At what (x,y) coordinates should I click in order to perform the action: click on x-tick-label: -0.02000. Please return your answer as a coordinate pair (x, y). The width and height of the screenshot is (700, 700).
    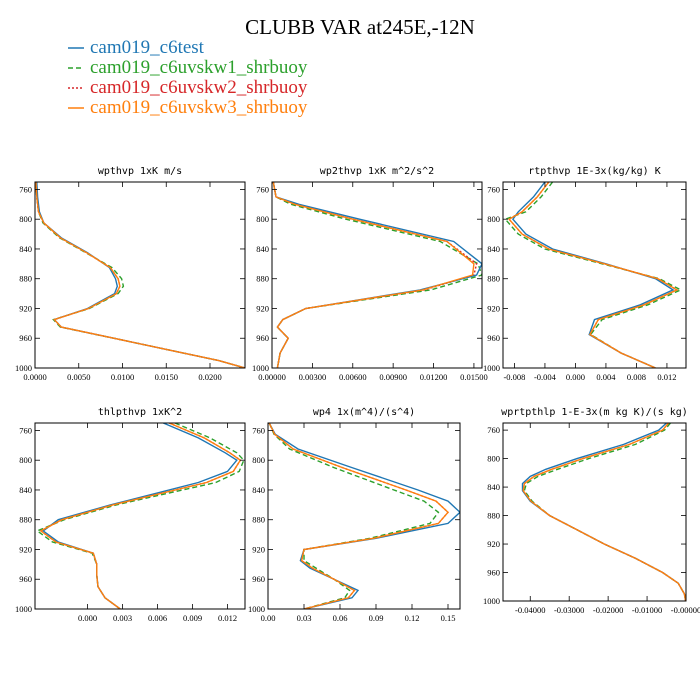
    Looking at the image, I should click on (608, 610).